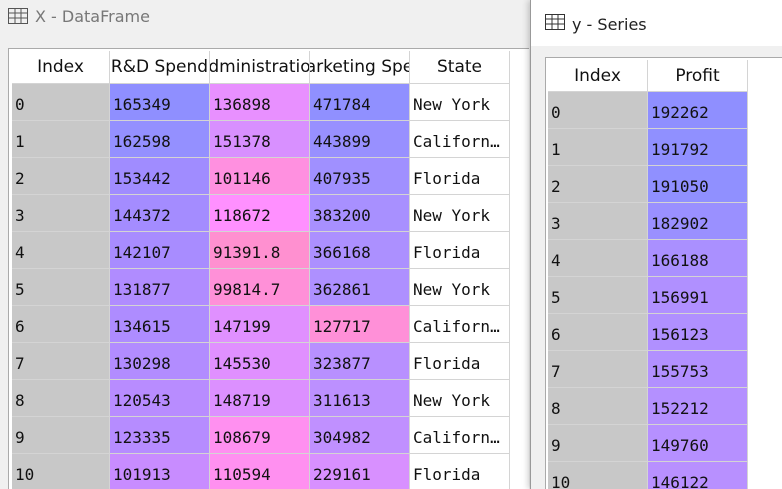  I want to click on table-cell: 127717, so click(360, 324).